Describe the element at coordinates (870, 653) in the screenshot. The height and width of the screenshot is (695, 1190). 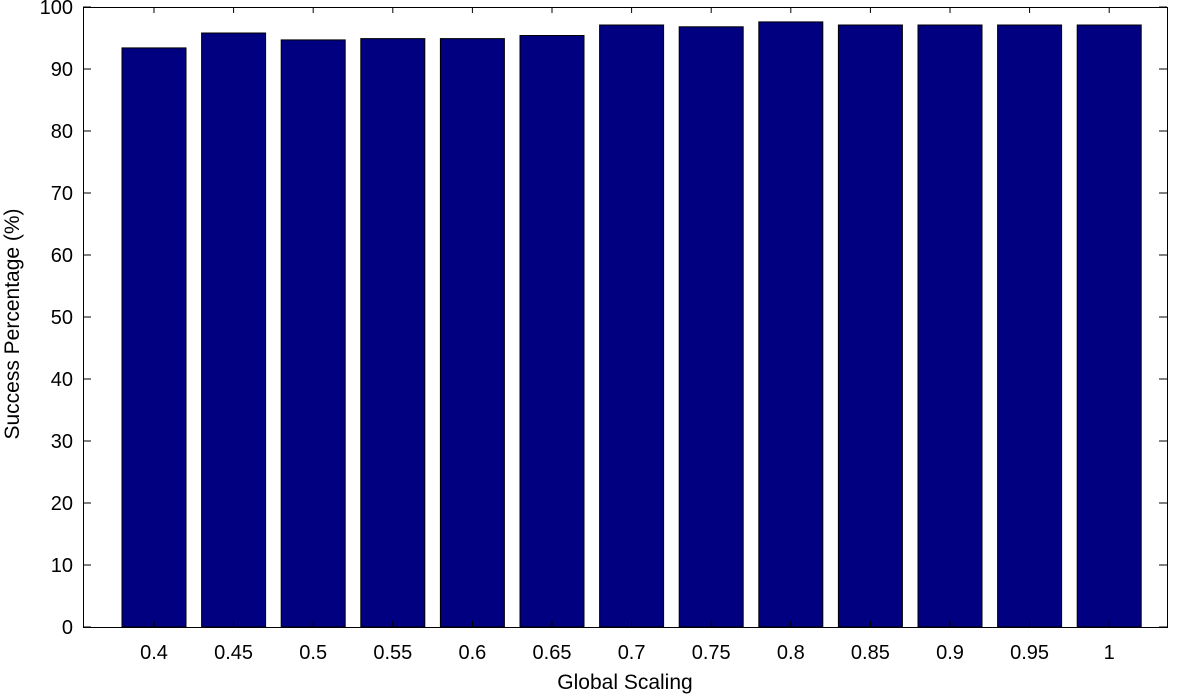
I see `x-tick-label: 0.85` at that location.